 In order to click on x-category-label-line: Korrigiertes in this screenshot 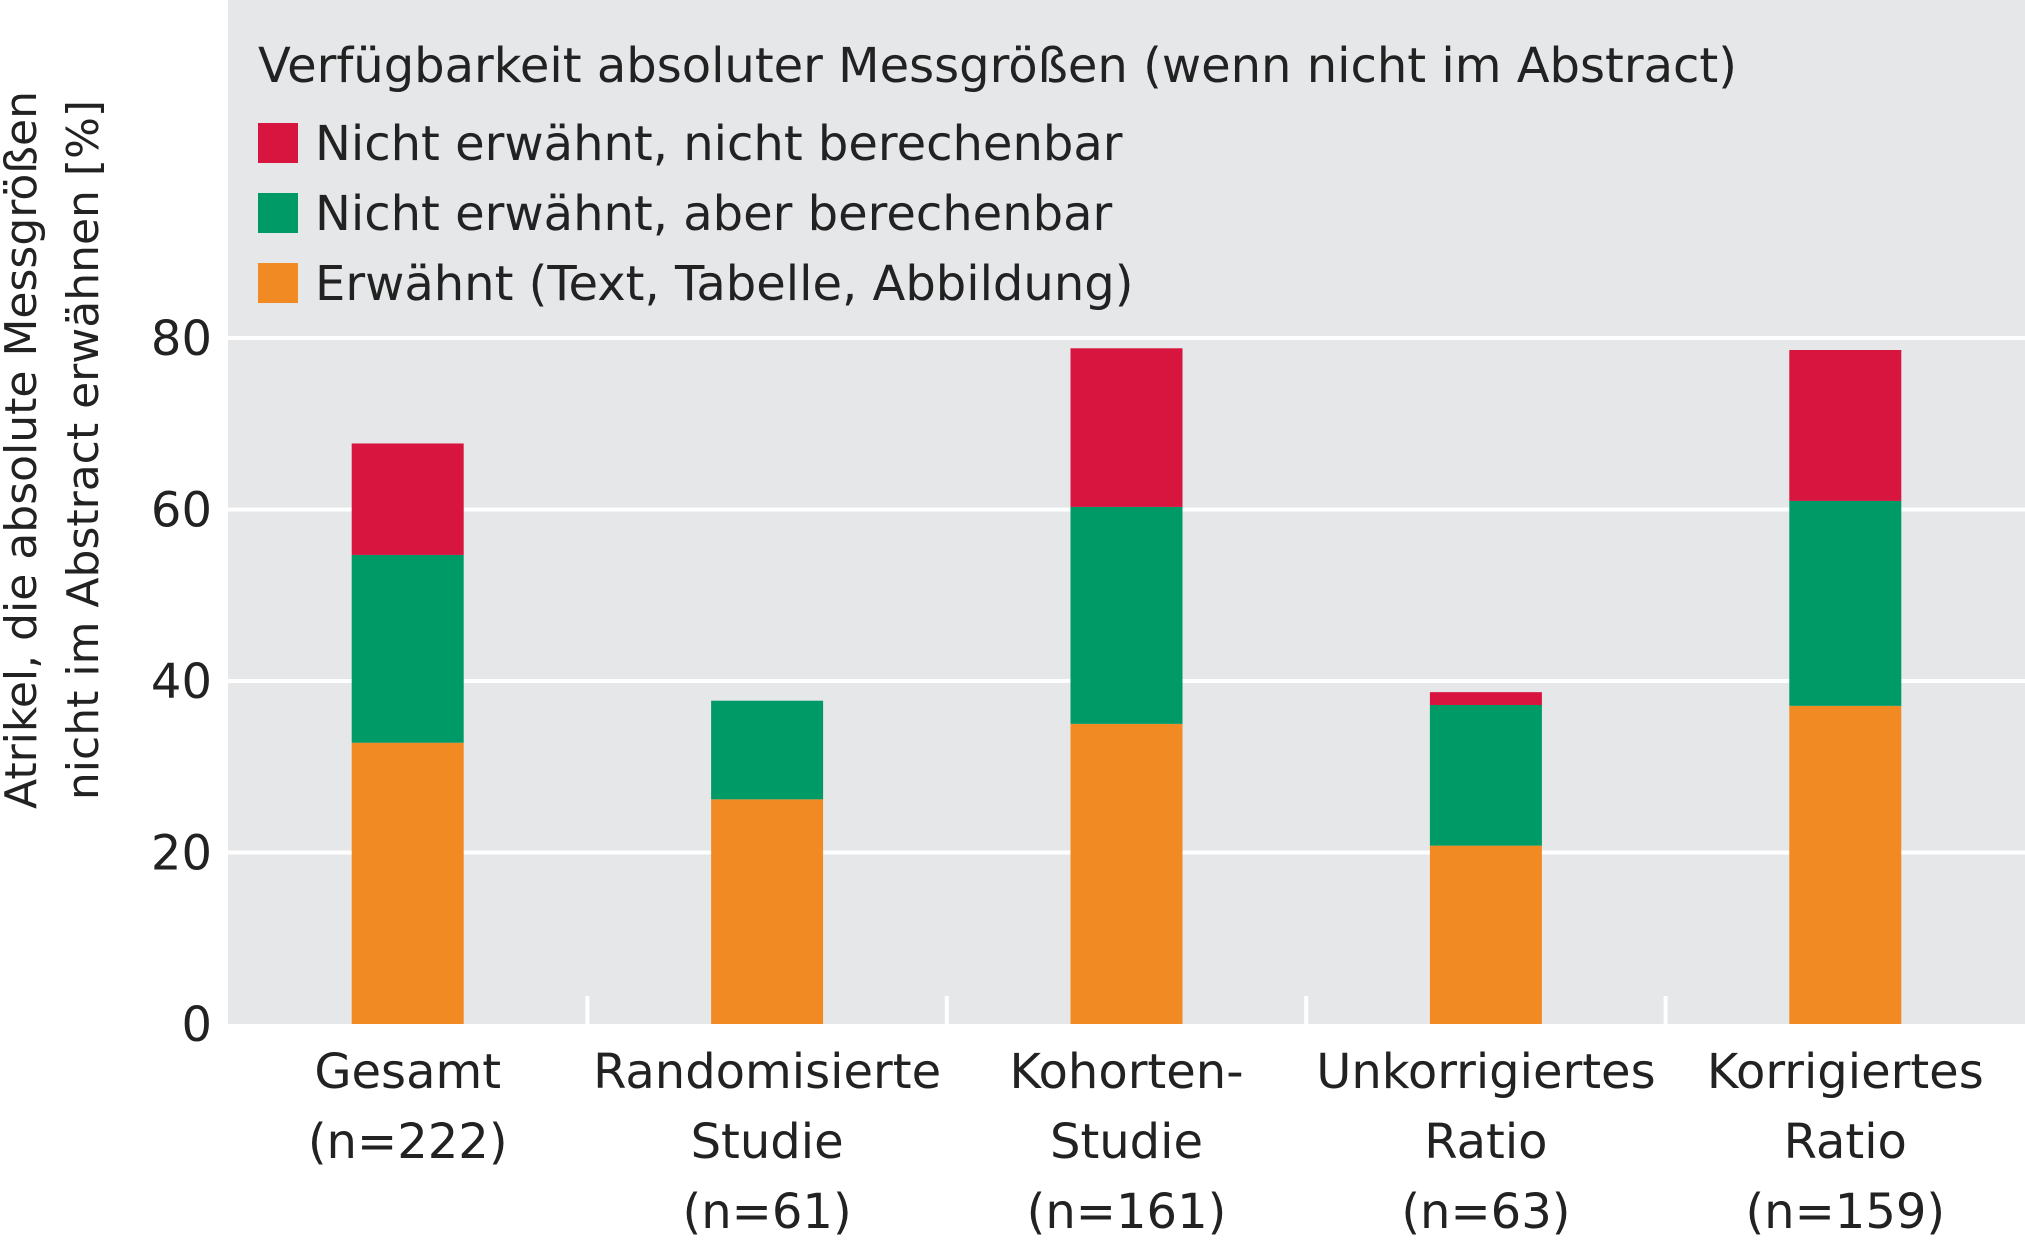, I will do `click(1845, 1072)`.